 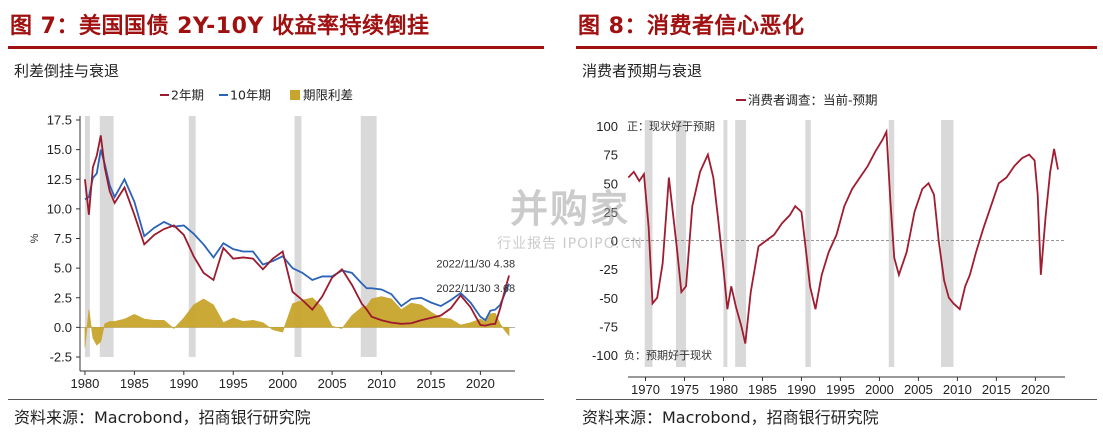 I want to click on y-tick-label: 2.5, so click(x=63, y=297).